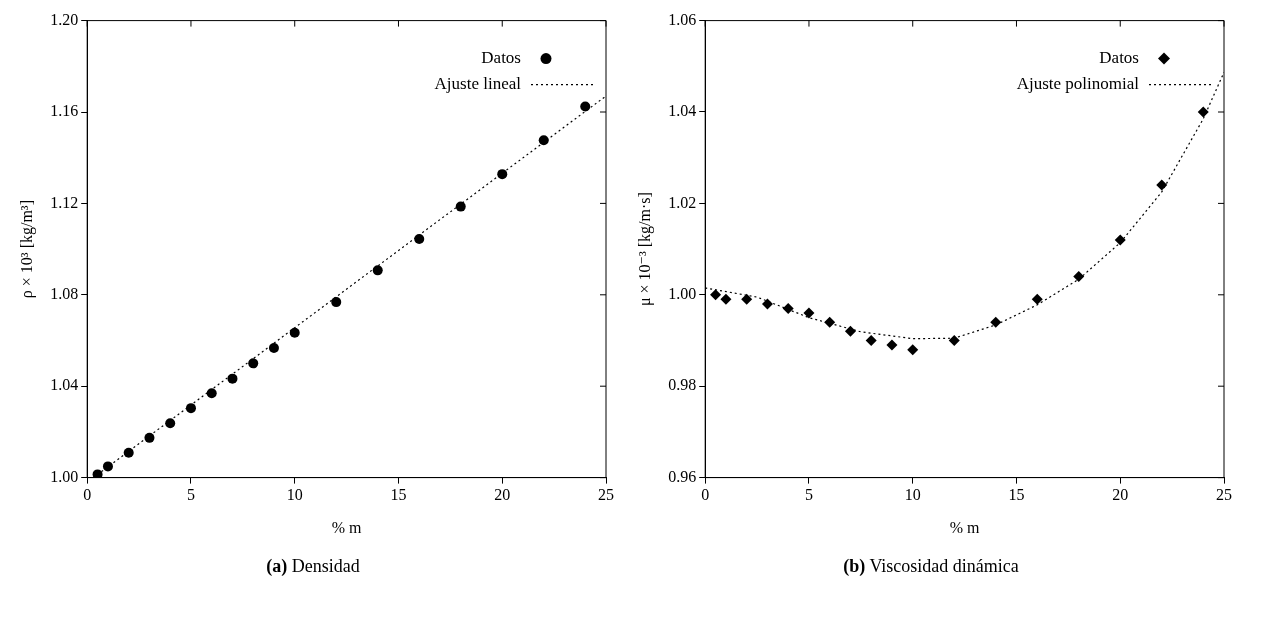 This screenshot has height=623, width=1264. I want to click on legend-label: Ajuste lineal, so click(478, 84).